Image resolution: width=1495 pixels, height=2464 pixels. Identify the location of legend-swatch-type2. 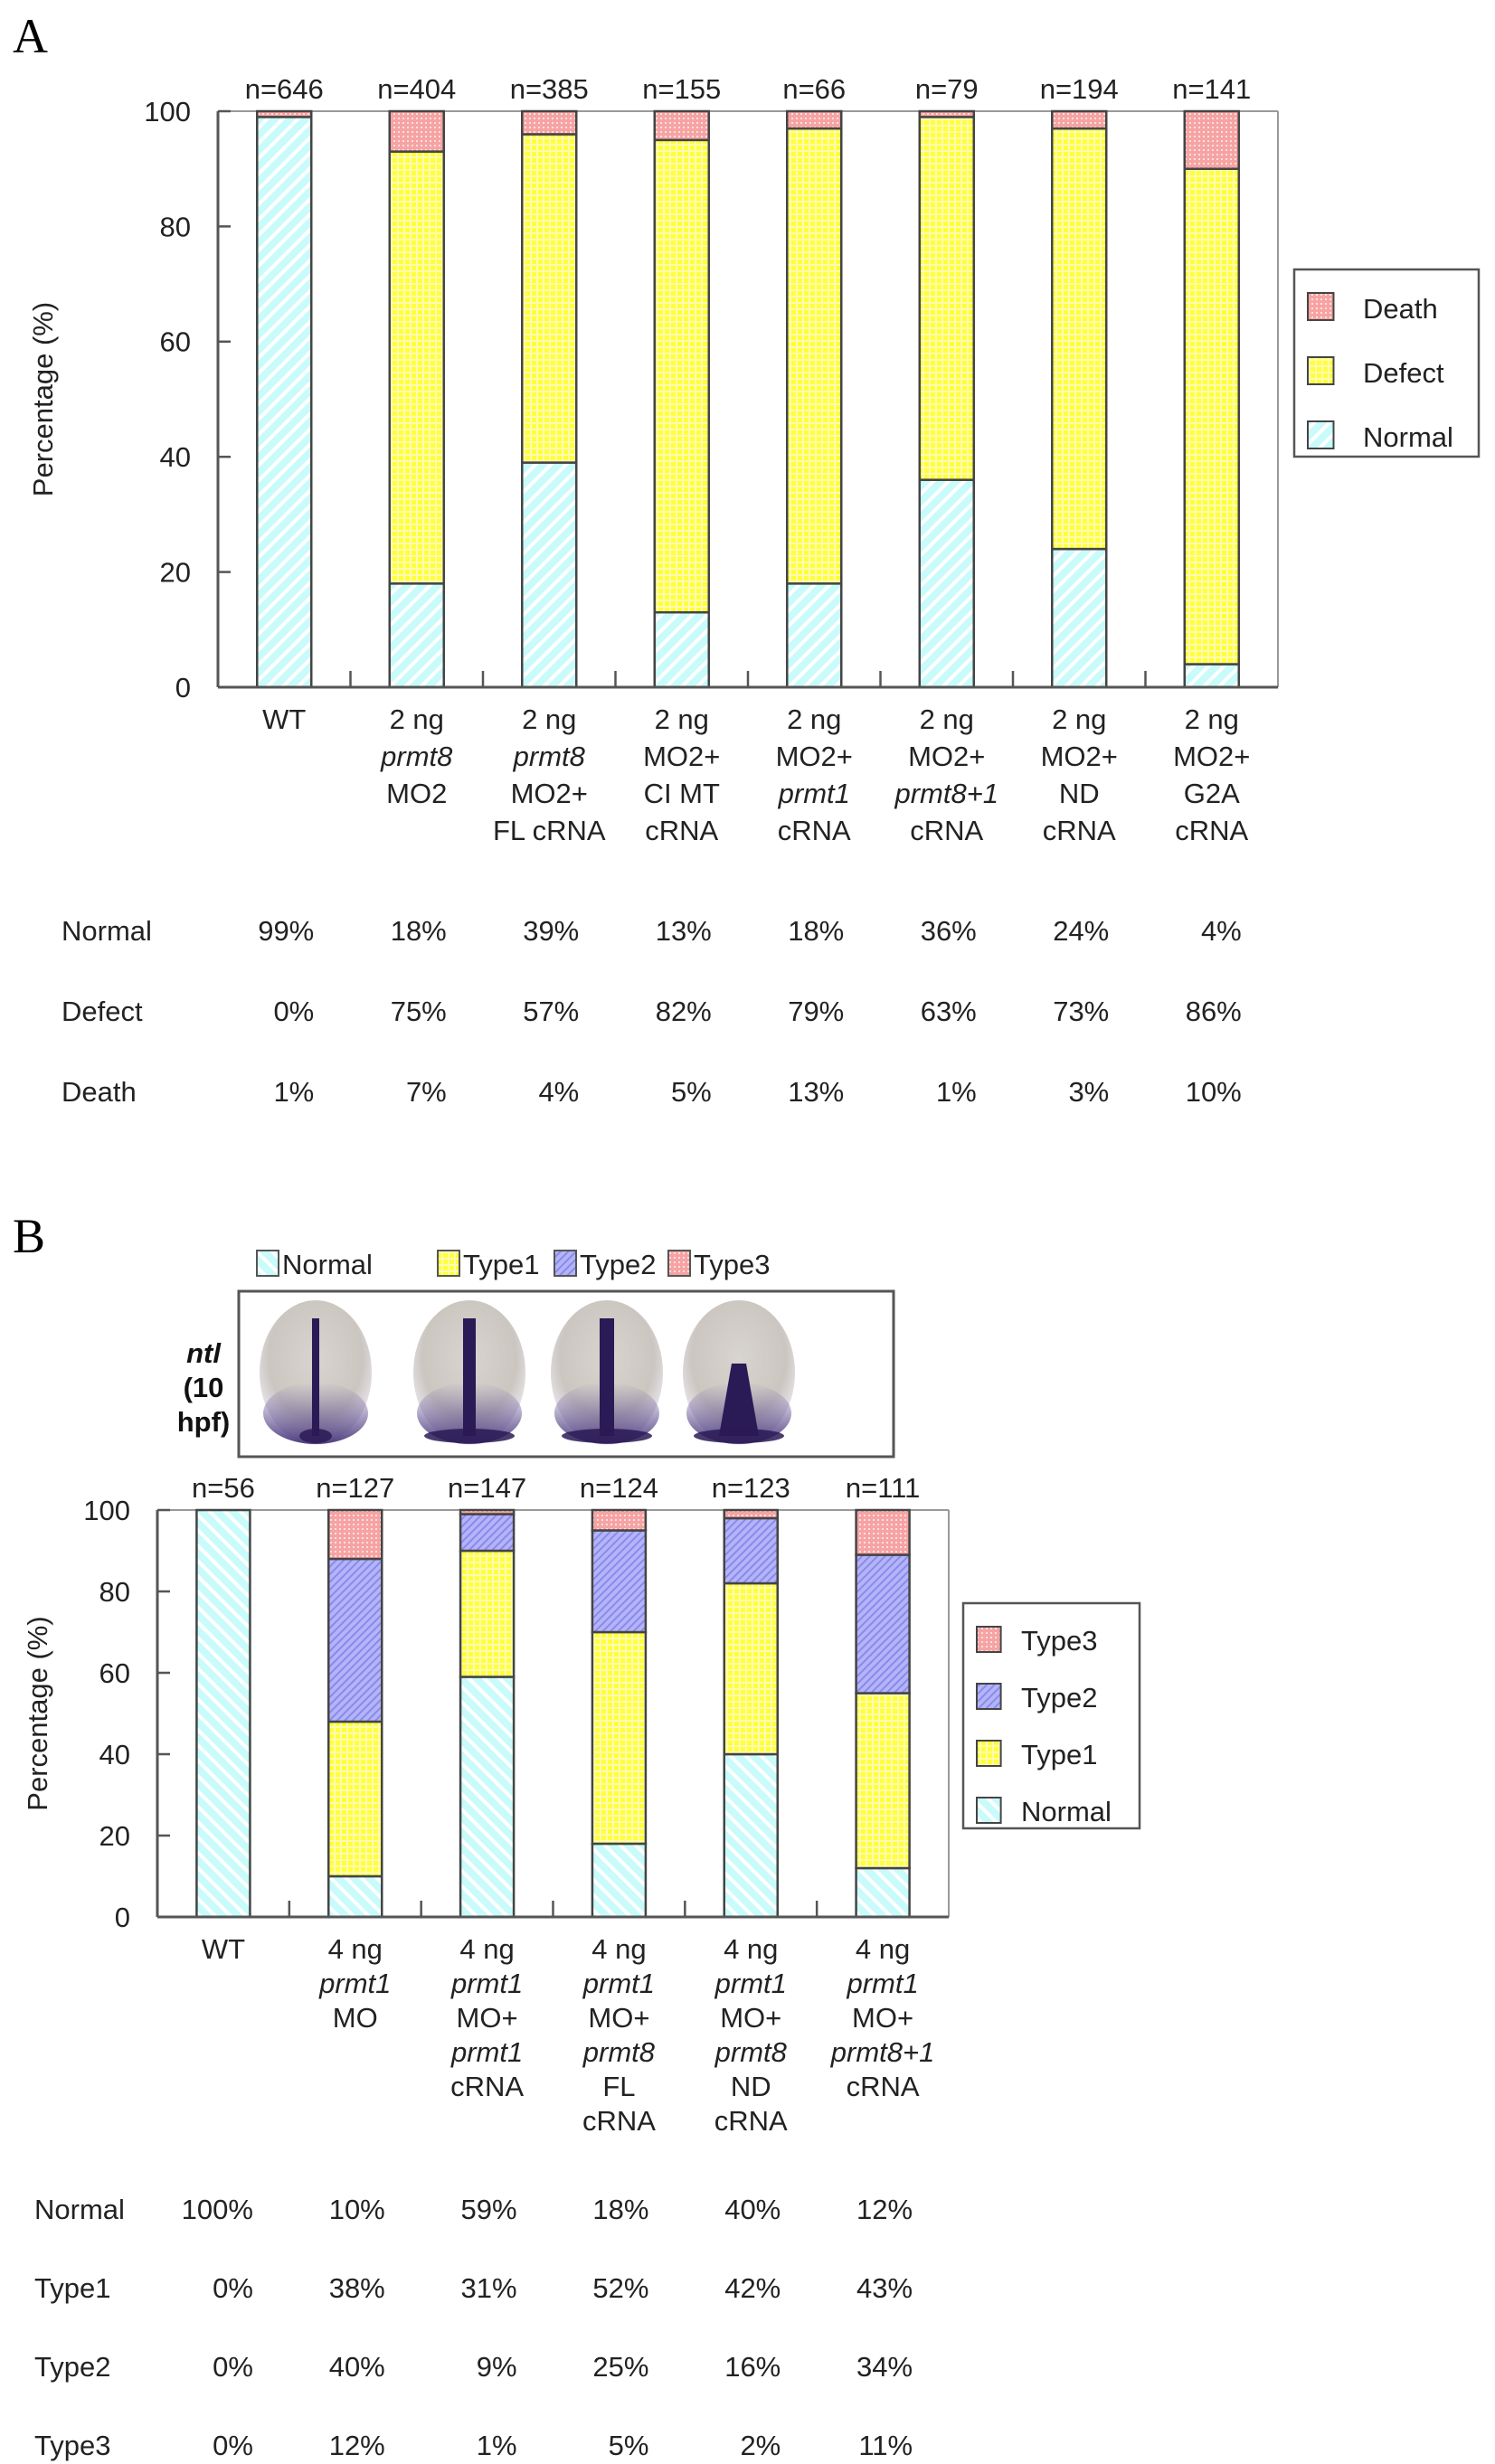
(989, 1697).